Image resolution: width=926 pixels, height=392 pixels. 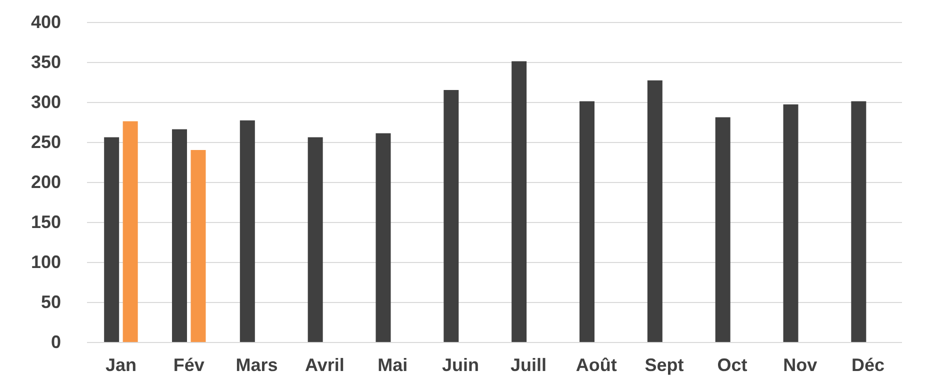 I want to click on x-tick-label: Août, so click(x=596, y=365).